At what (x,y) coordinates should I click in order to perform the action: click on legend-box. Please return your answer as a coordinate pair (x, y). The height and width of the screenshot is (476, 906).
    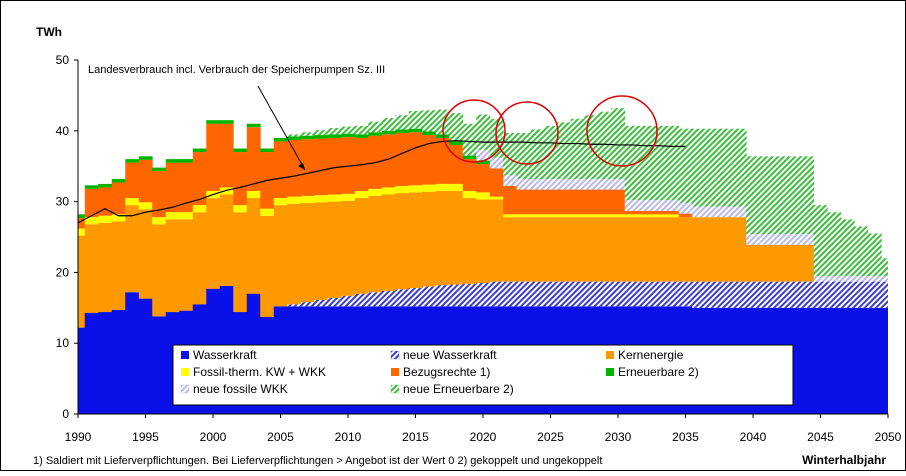
    Looking at the image, I should click on (483, 375).